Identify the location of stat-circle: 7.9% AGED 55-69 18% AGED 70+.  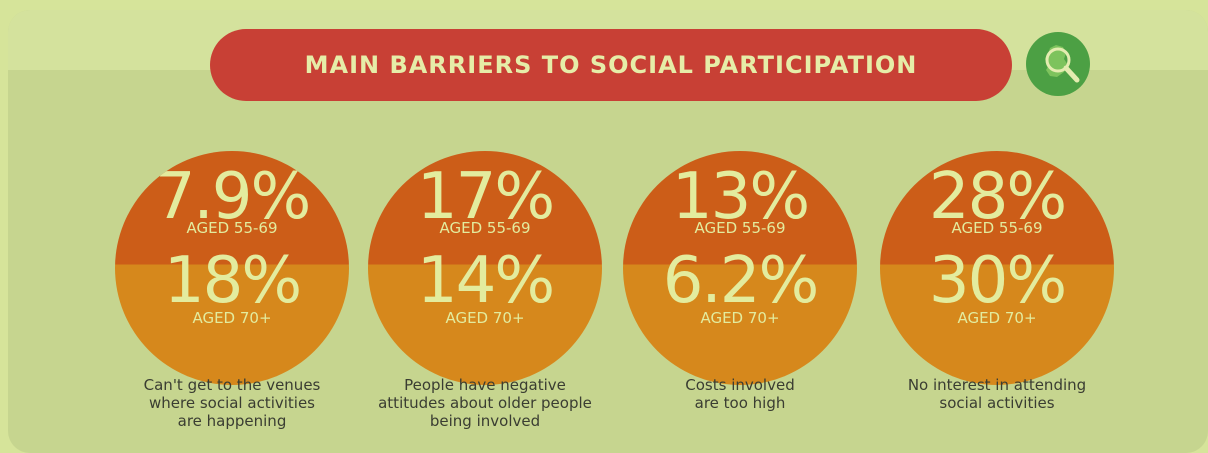
(232, 268).